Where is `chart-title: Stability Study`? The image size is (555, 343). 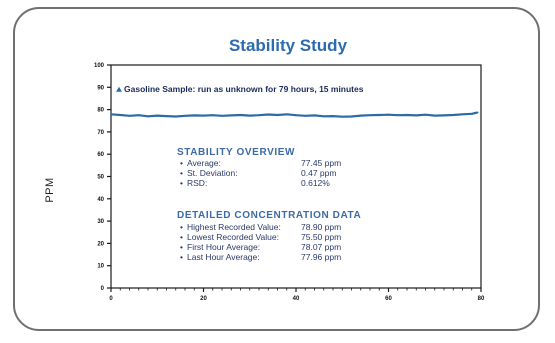 chart-title: Stability Study is located at coordinates (288, 45).